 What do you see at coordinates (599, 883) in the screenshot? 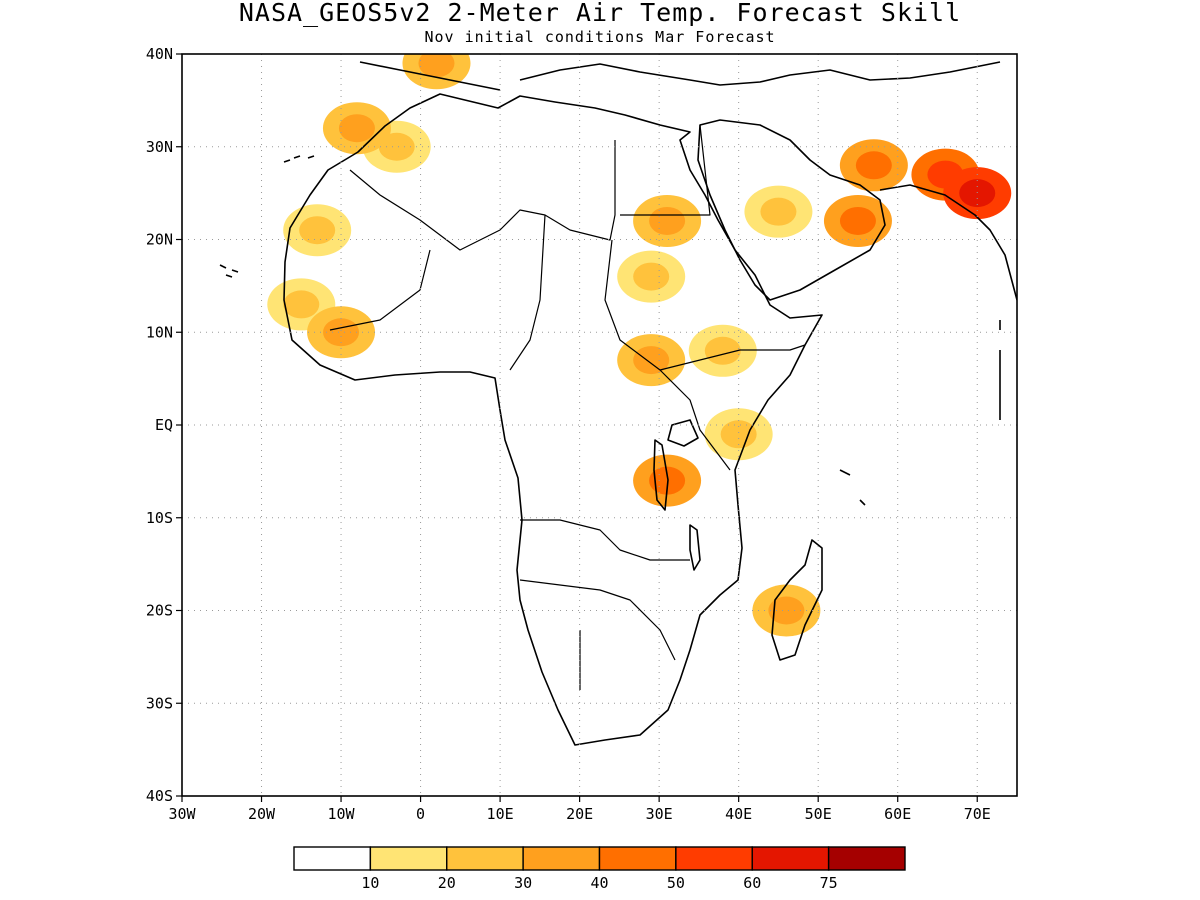
I see `colorbar-label: 40` at bounding box center [599, 883].